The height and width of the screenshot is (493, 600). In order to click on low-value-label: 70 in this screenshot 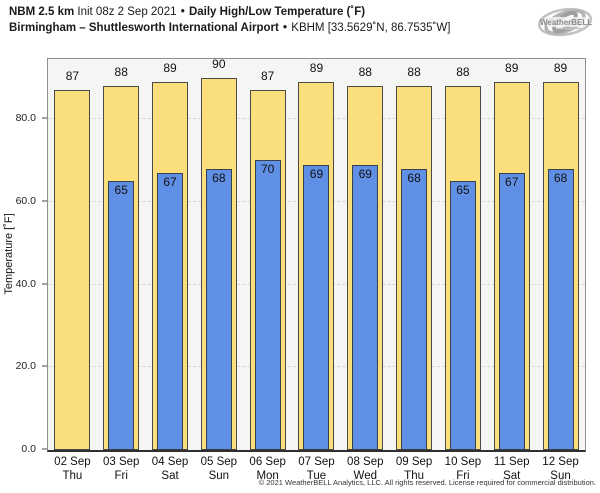, I will do `click(267, 169)`.